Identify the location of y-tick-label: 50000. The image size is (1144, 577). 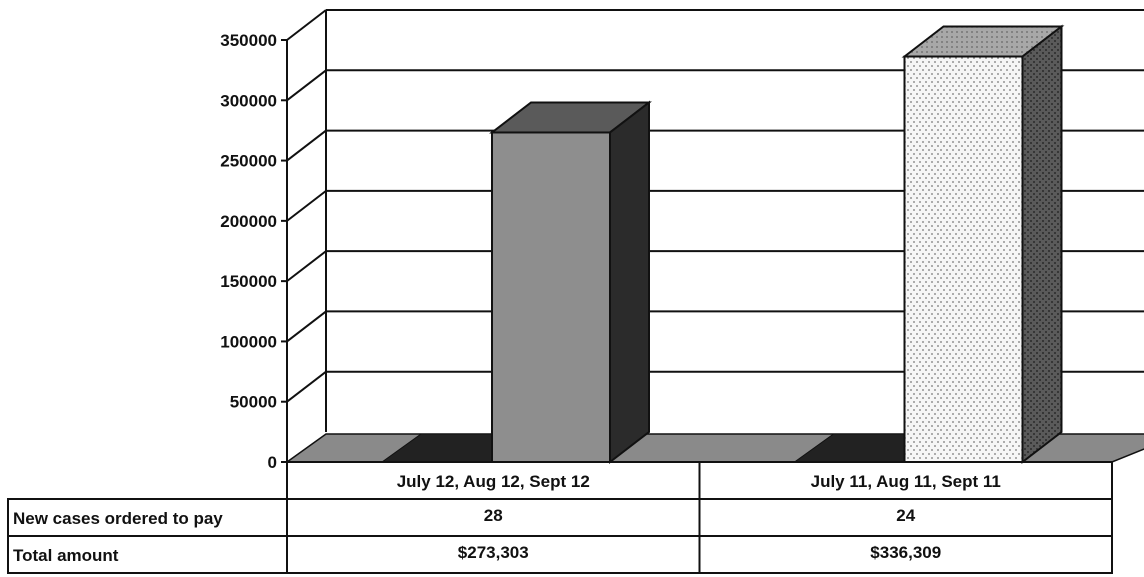
(253, 402).